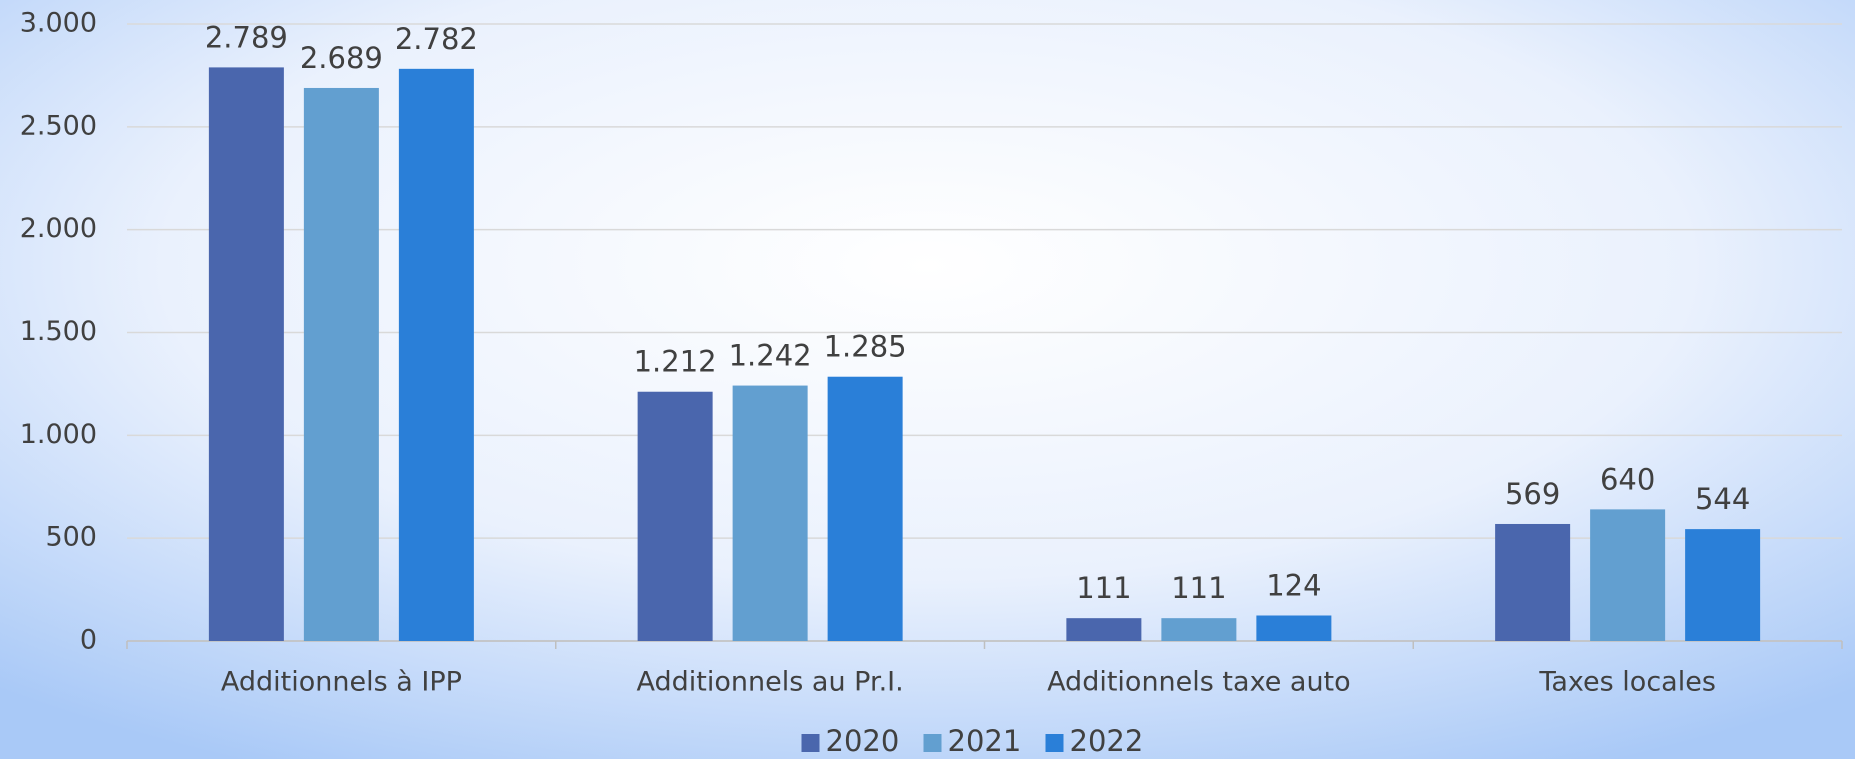 The image size is (1855, 759). I want to click on data-label: 1.212, so click(675, 362).